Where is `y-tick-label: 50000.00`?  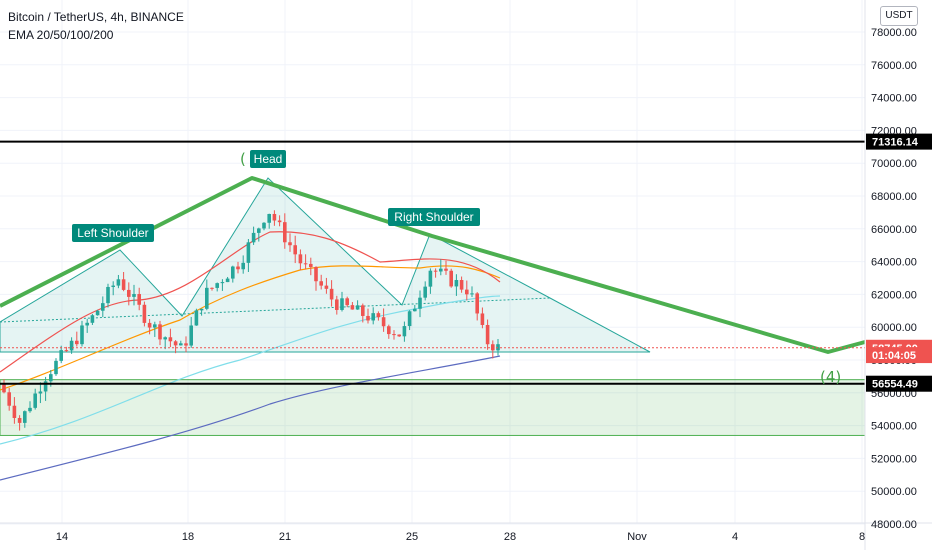
y-tick-label: 50000.00 is located at coordinates (894, 492).